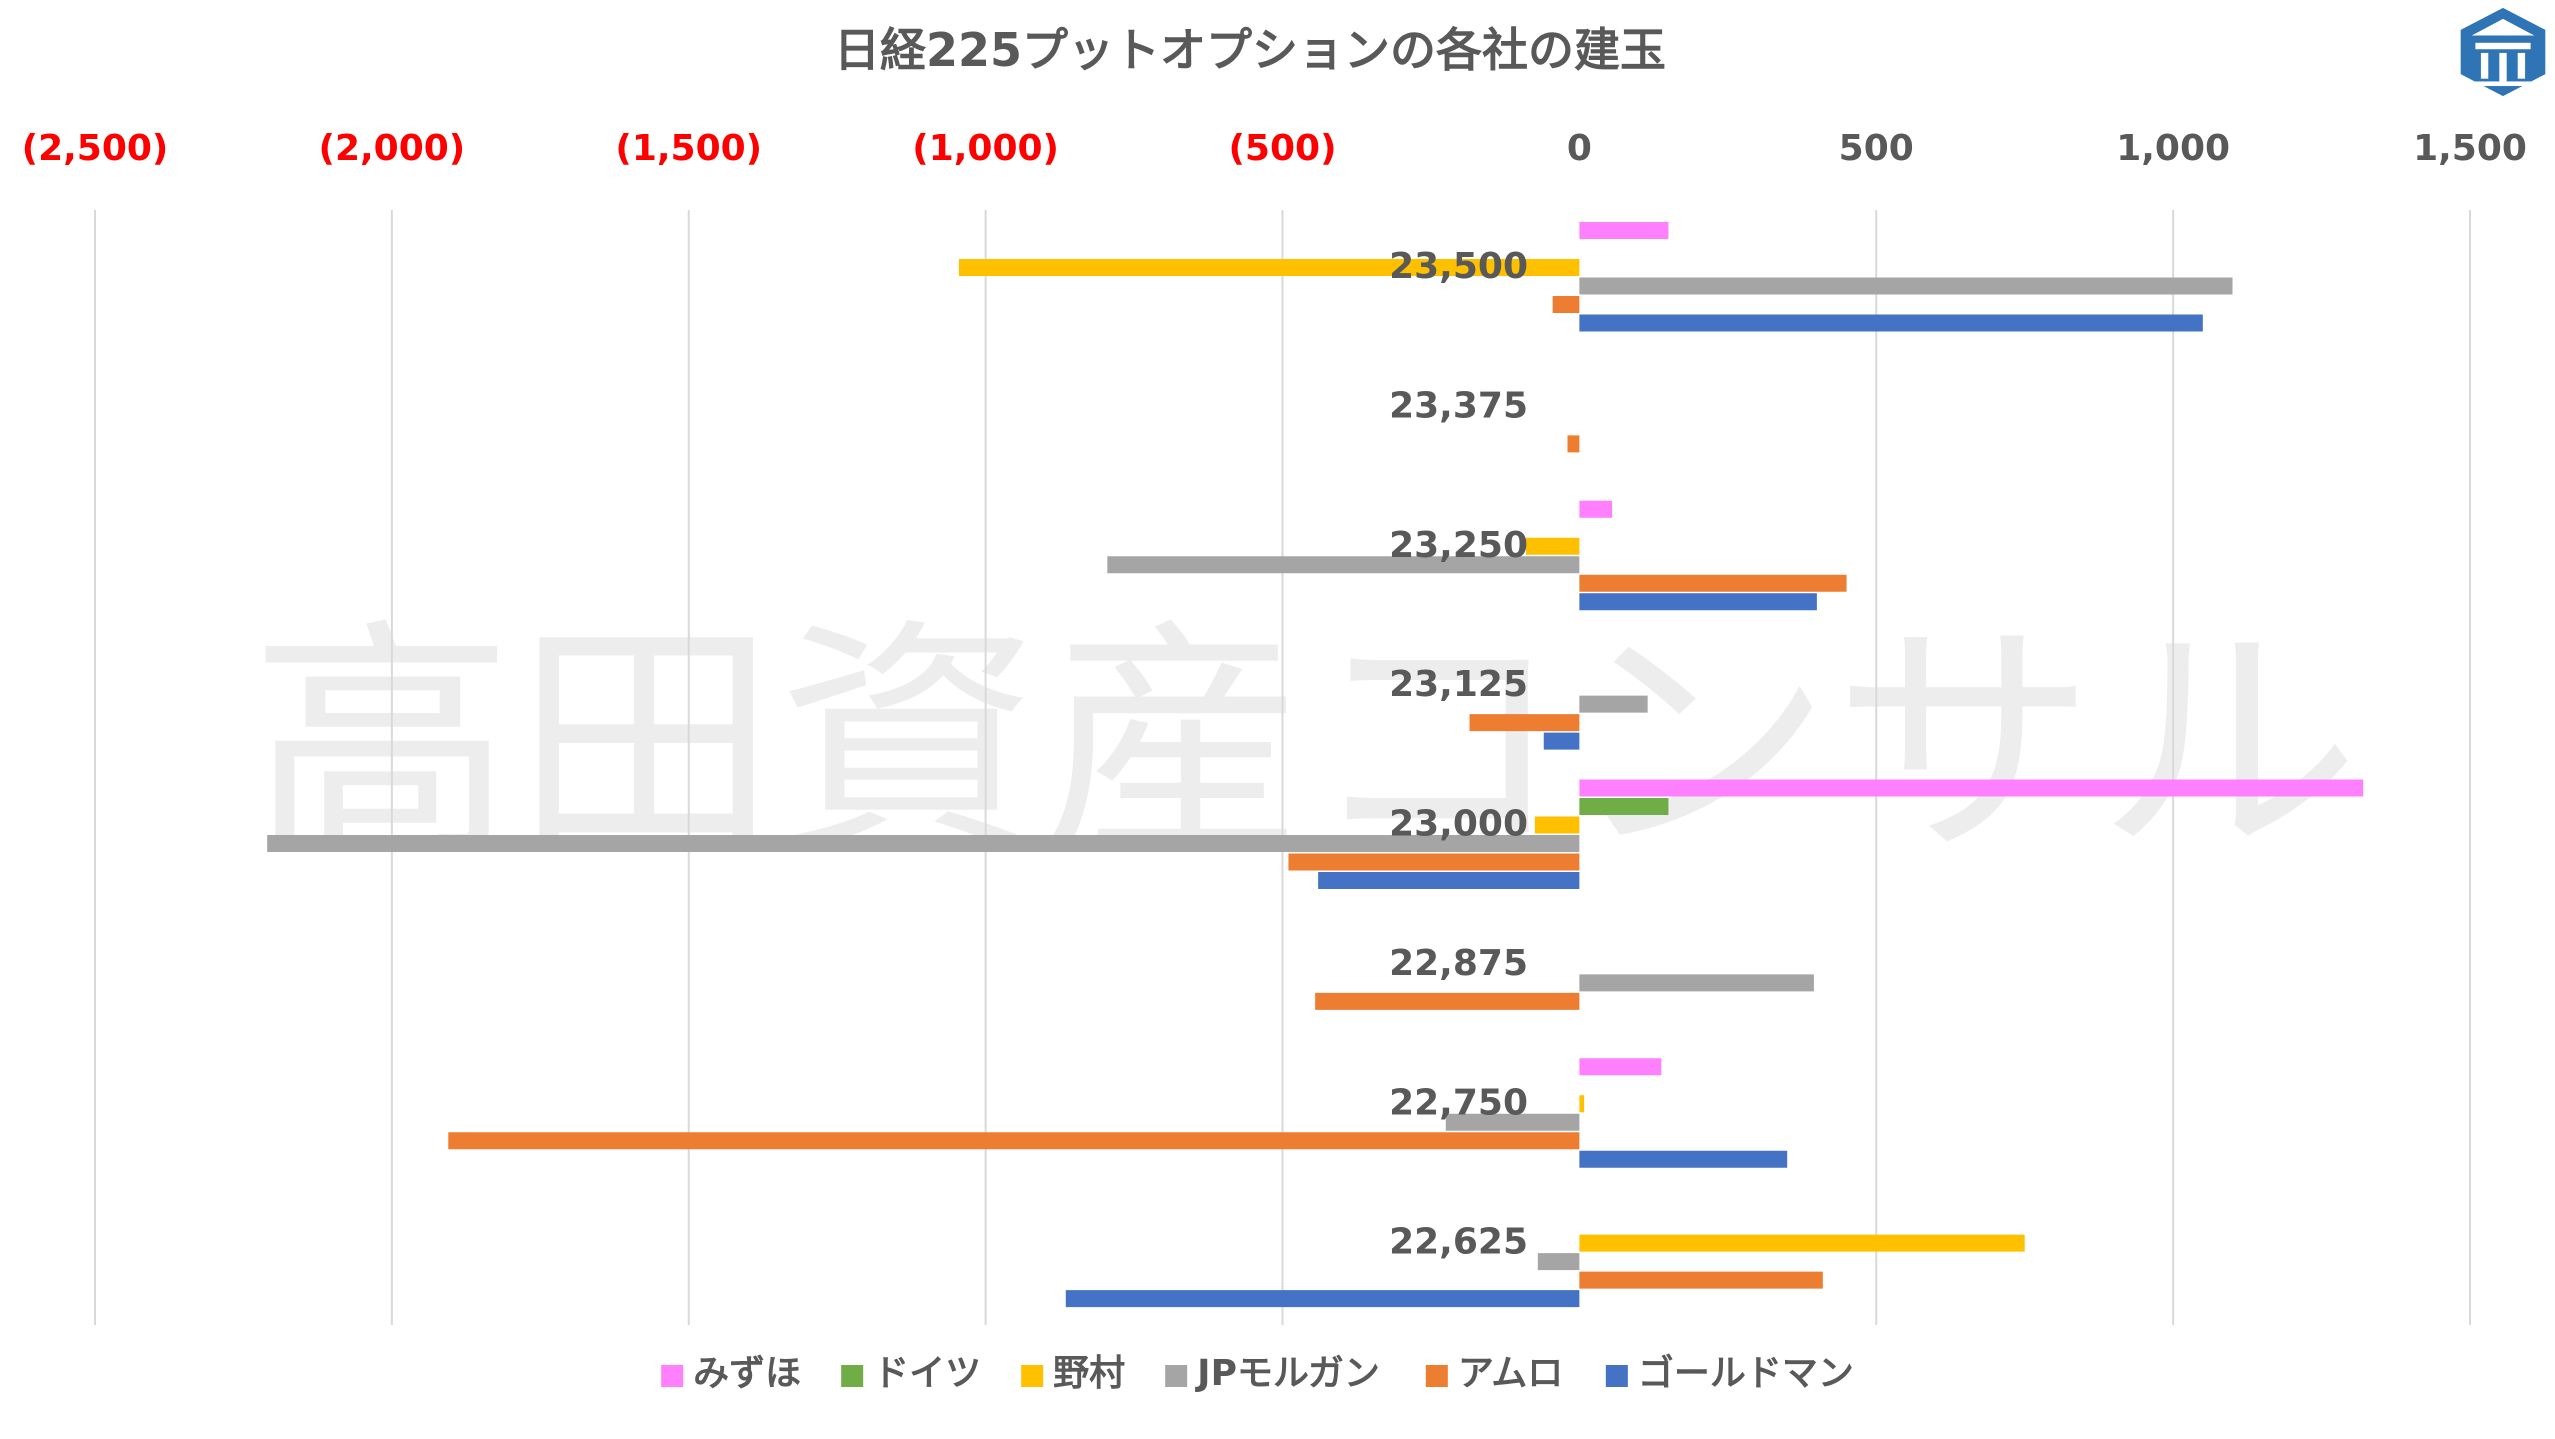 This screenshot has height=1439, width=2555. I want to click on x-tick-label: 1,500, so click(2470, 148).